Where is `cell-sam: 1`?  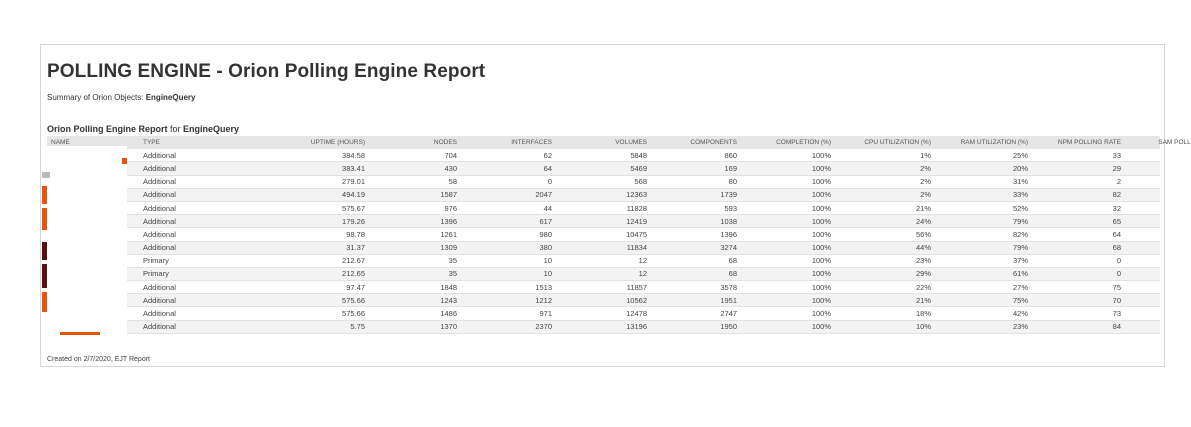
cell-sam: 1 is located at coordinates (1158, 181).